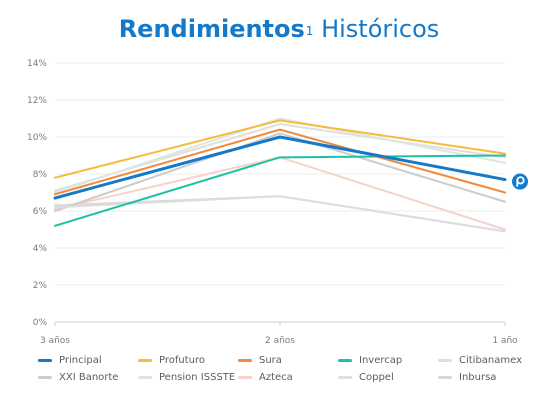 The width and height of the screenshot is (558, 405). What do you see at coordinates (309, 31) in the screenshot?
I see `chart-title-footnote: 1` at bounding box center [309, 31].